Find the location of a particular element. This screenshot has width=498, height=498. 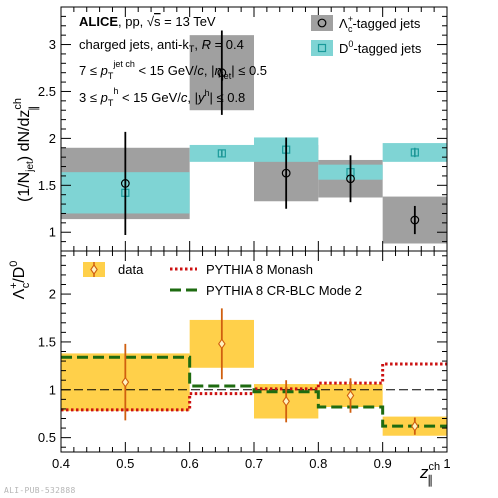

legend-d0-swatch is located at coordinates (322, 48).